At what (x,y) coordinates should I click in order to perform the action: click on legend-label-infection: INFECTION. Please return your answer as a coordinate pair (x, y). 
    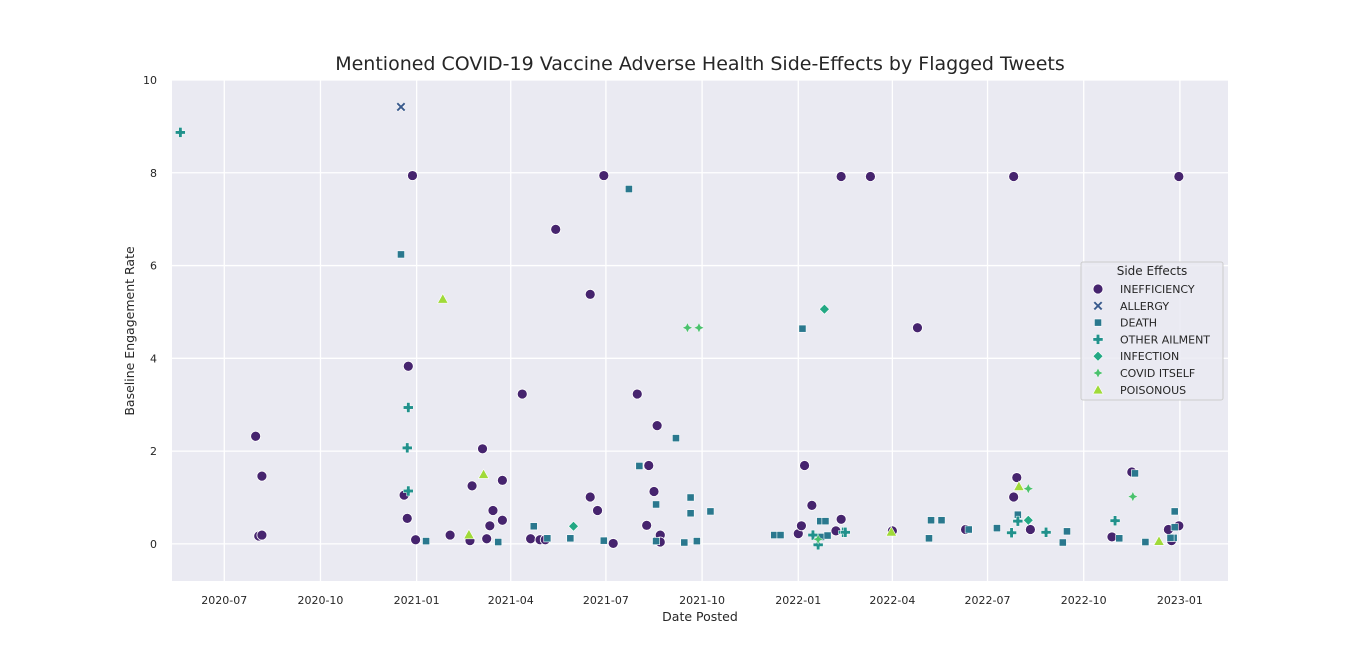
    Looking at the image, I should click on (1149, 356).